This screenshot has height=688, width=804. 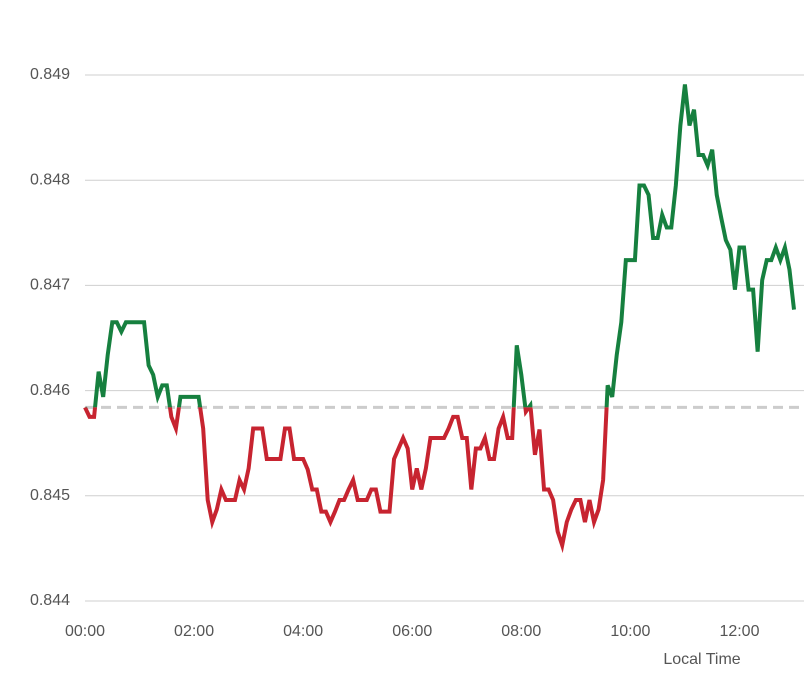 I want to click on y-tick-label: 0.845, so click(x=50, y=495).